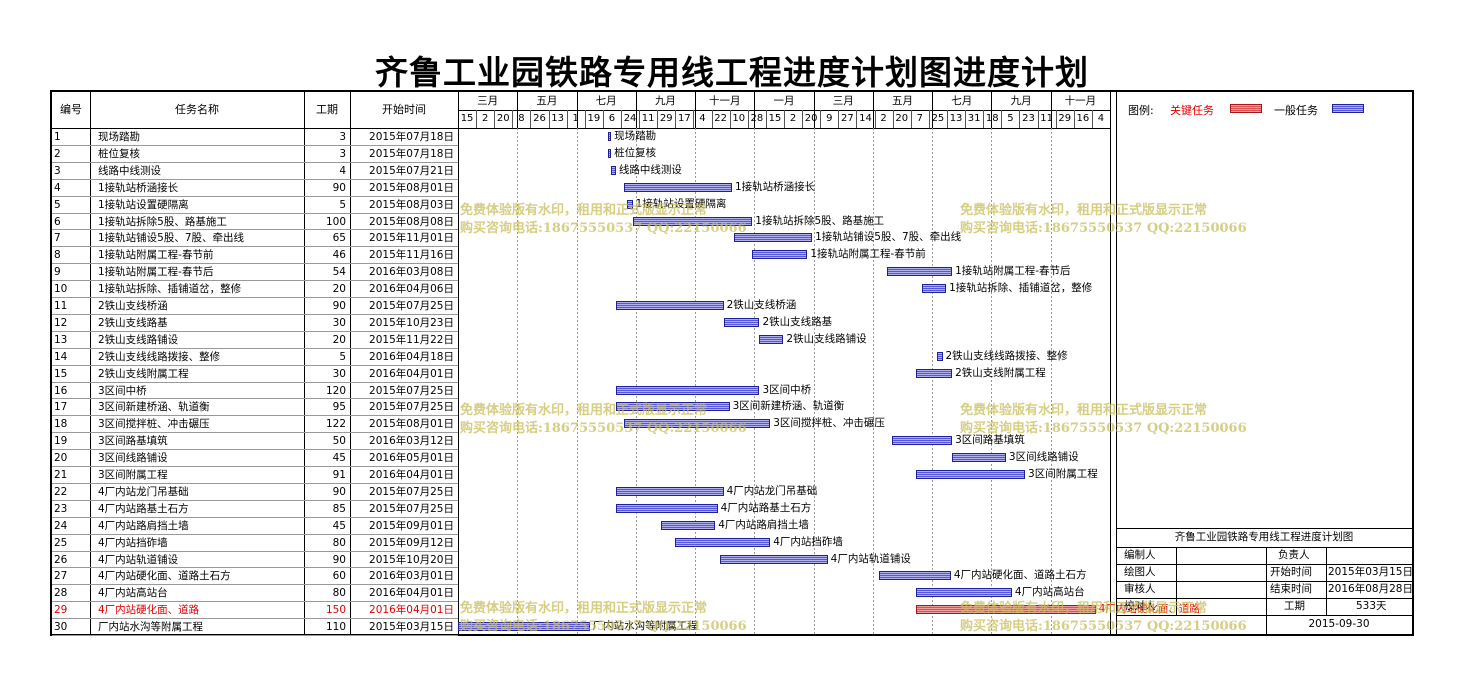 Image resolution: width=1464 pixels, height=688 pixels. I want to click on task-bar-label: 2铁山支线线路拨接、整修, so click(1006, 355).